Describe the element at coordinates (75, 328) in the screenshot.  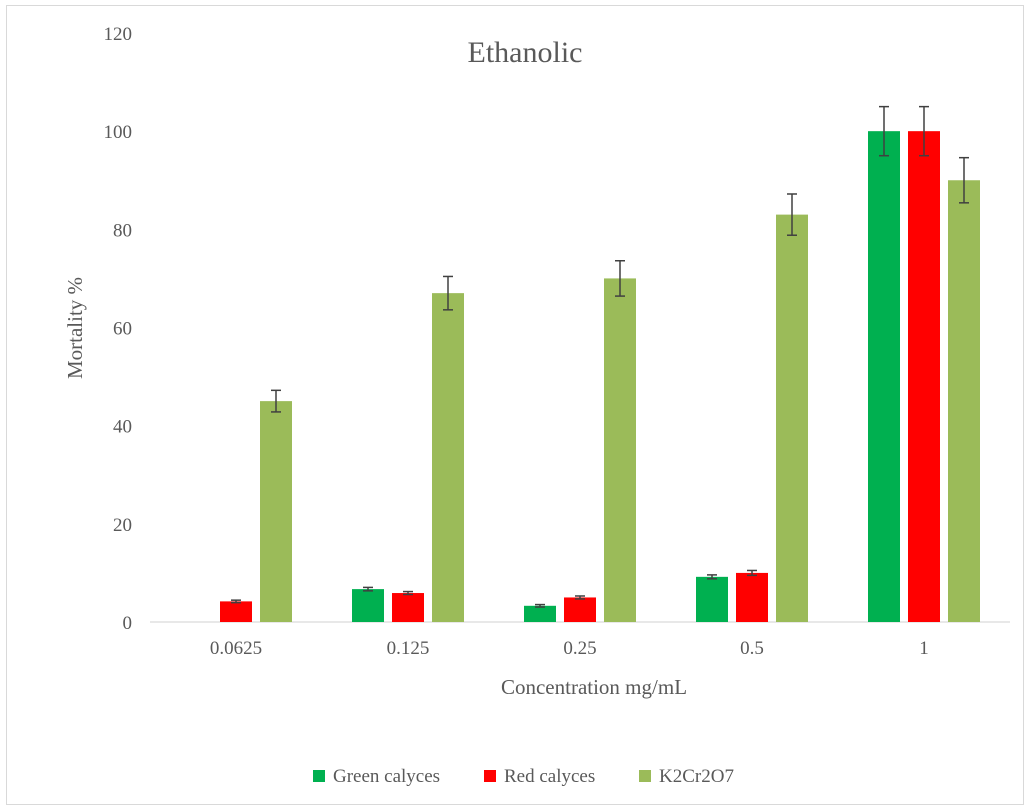
I see `y-axis-label: Mortality %` at that location.